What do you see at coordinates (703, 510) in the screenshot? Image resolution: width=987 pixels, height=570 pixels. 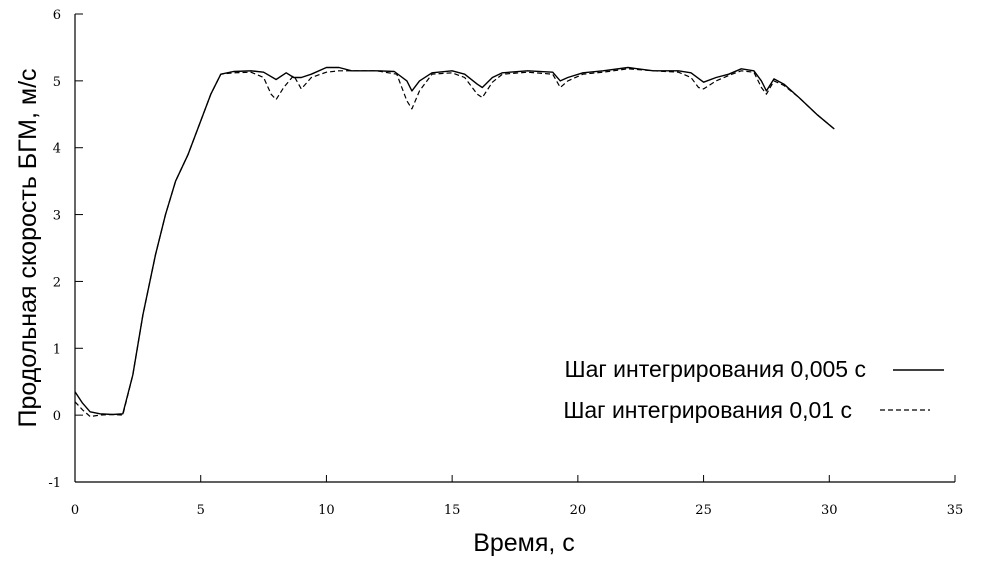 I see `x-tick-label: 25` at bounding box center [703, 510].